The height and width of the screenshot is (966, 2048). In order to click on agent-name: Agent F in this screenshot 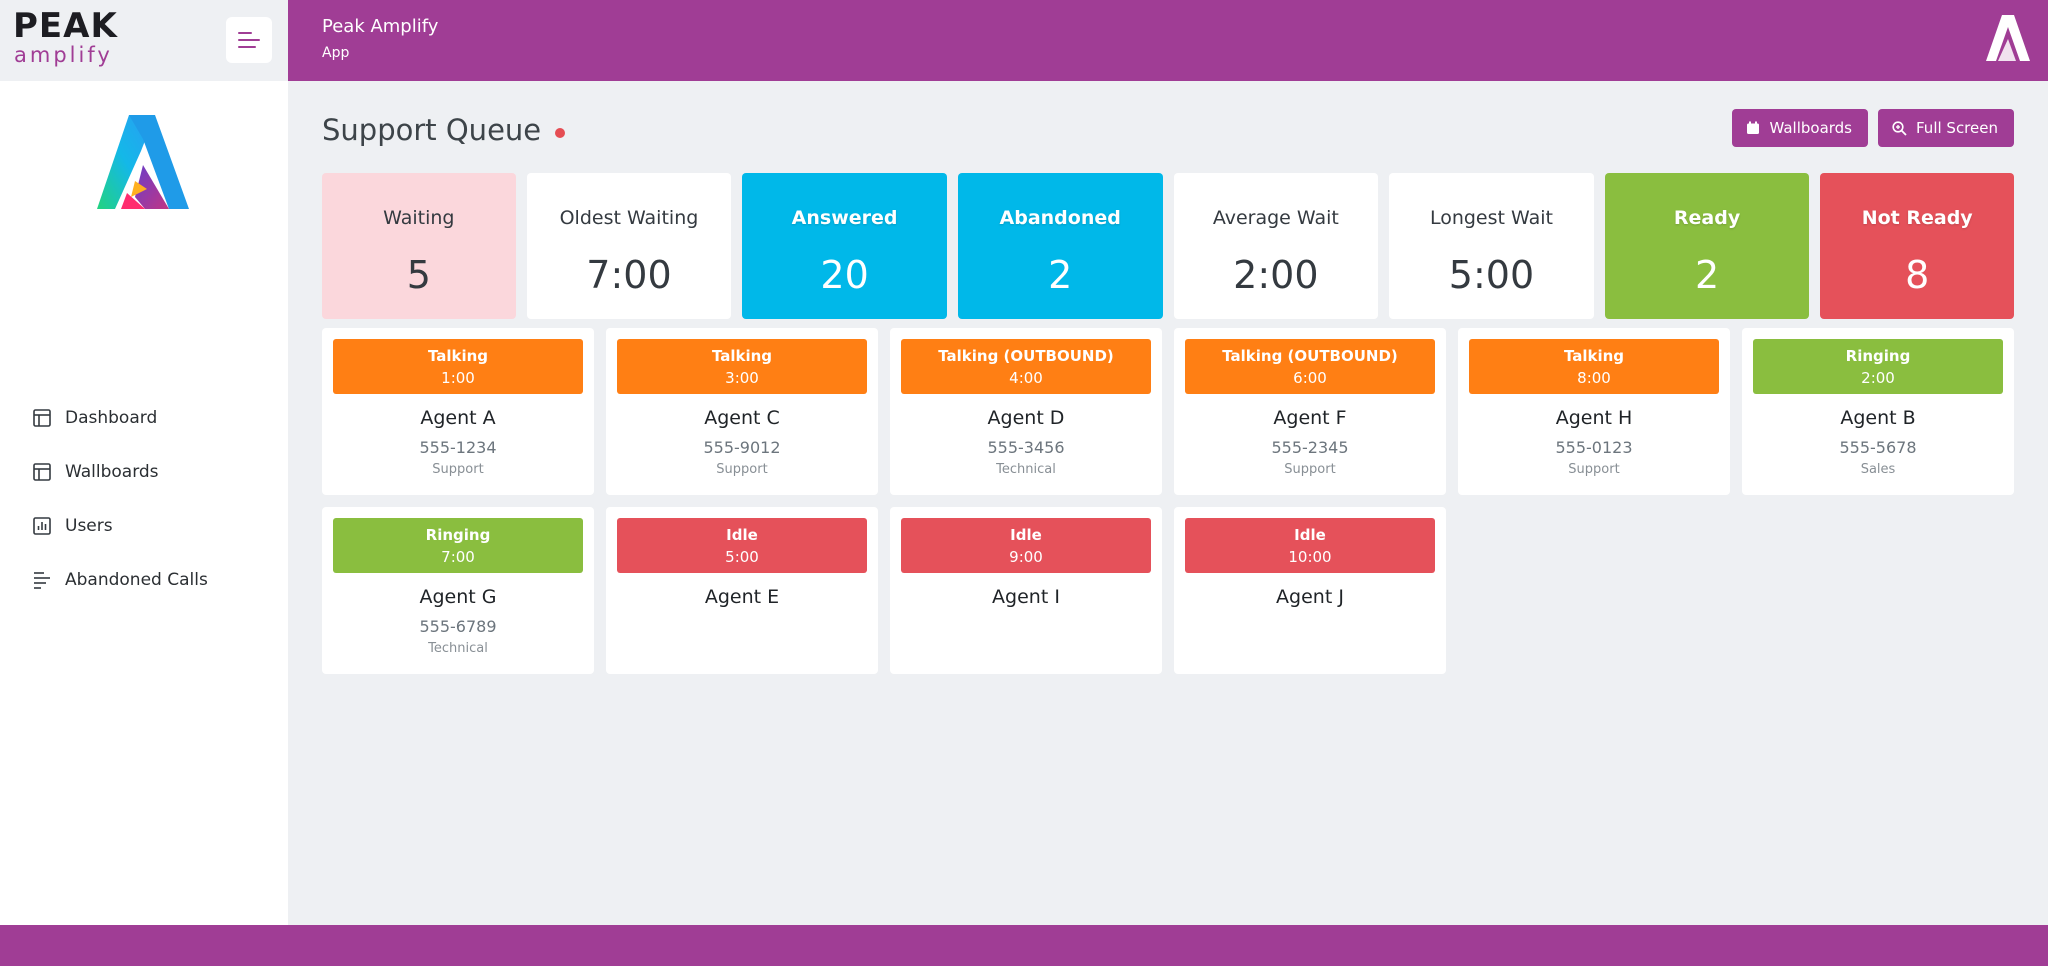, I will do `click(1310, 418)`.